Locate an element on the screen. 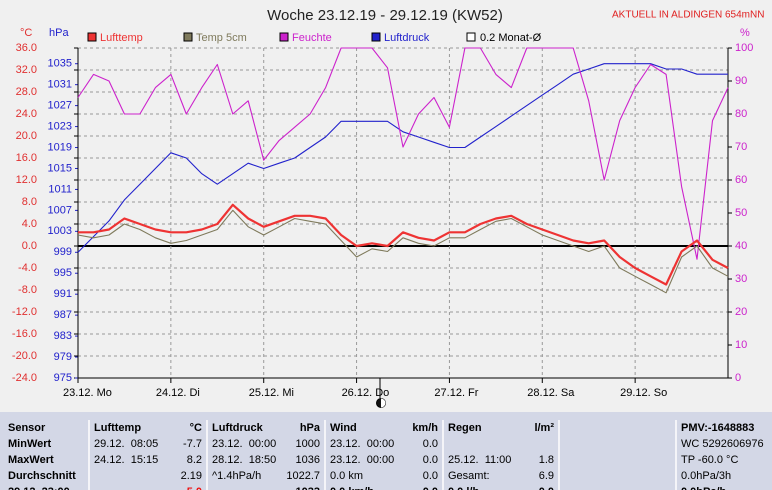  y-tick-label: -8.0 is located at coordinates (27, 290).